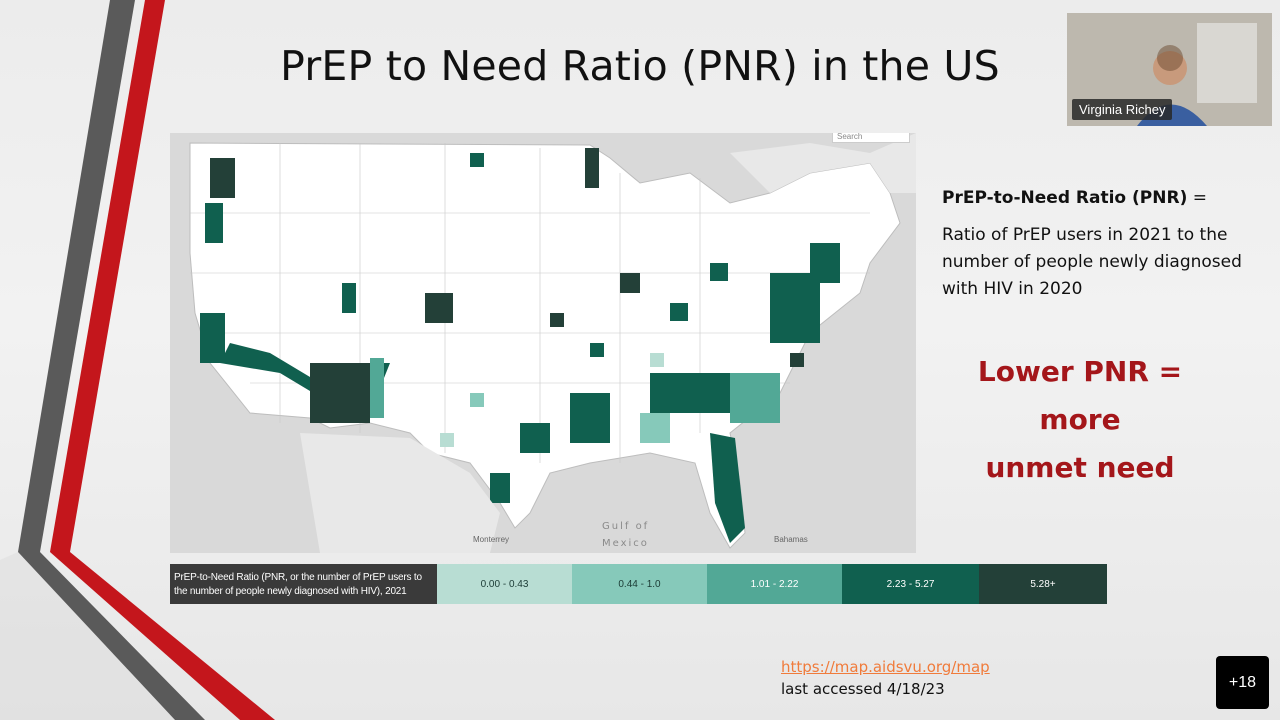 Image resolution: width=1280 pixels, height=720 pixels. What do you see at coordinates (885, 667) in the screenshot?
I see `source-link: https://map.aidsvu.org/map` at bounding box center [885, 667].